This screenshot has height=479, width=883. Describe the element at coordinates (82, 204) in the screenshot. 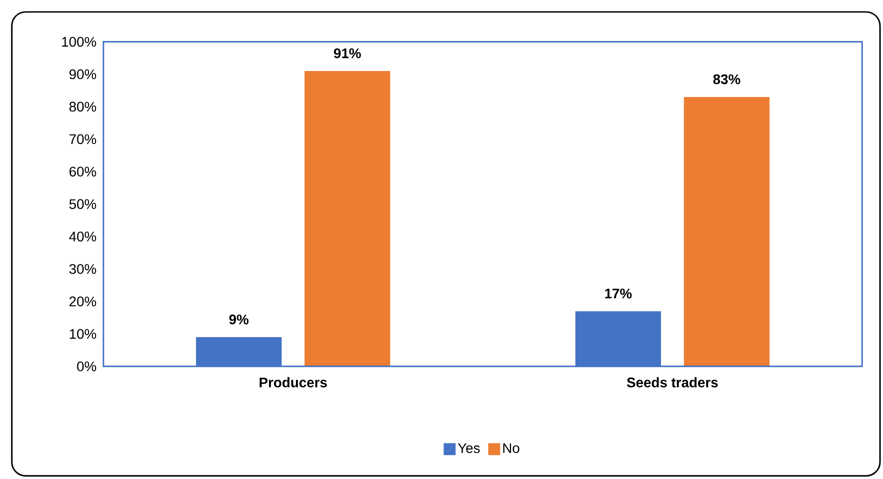

I see `y-tick-label: 50%` at that location.